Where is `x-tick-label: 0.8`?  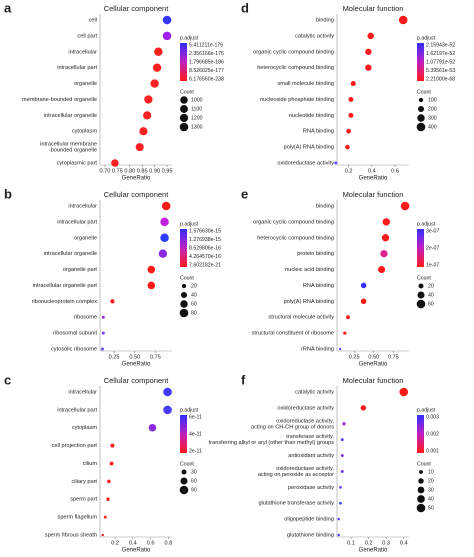 x-tick-label: 0.8 is located at coordinates (169, 543).